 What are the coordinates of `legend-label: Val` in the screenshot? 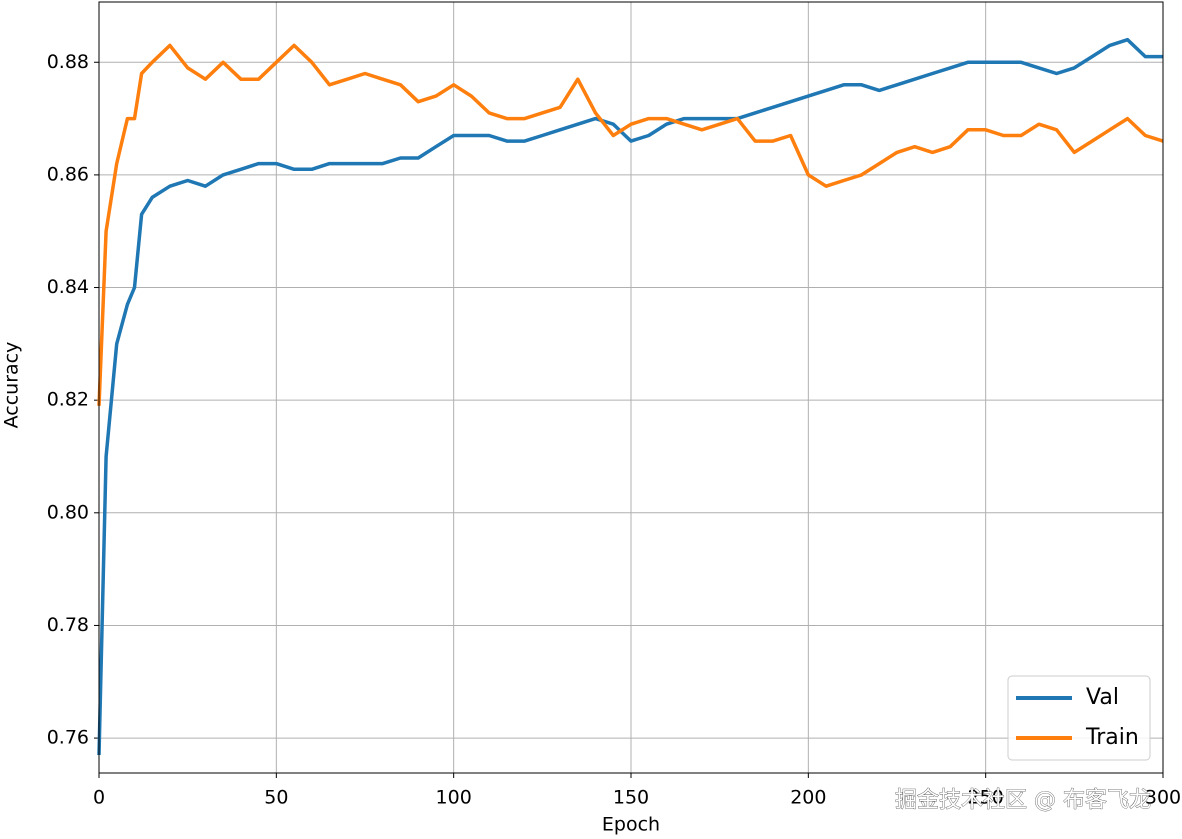 It's located at (1102, 697).